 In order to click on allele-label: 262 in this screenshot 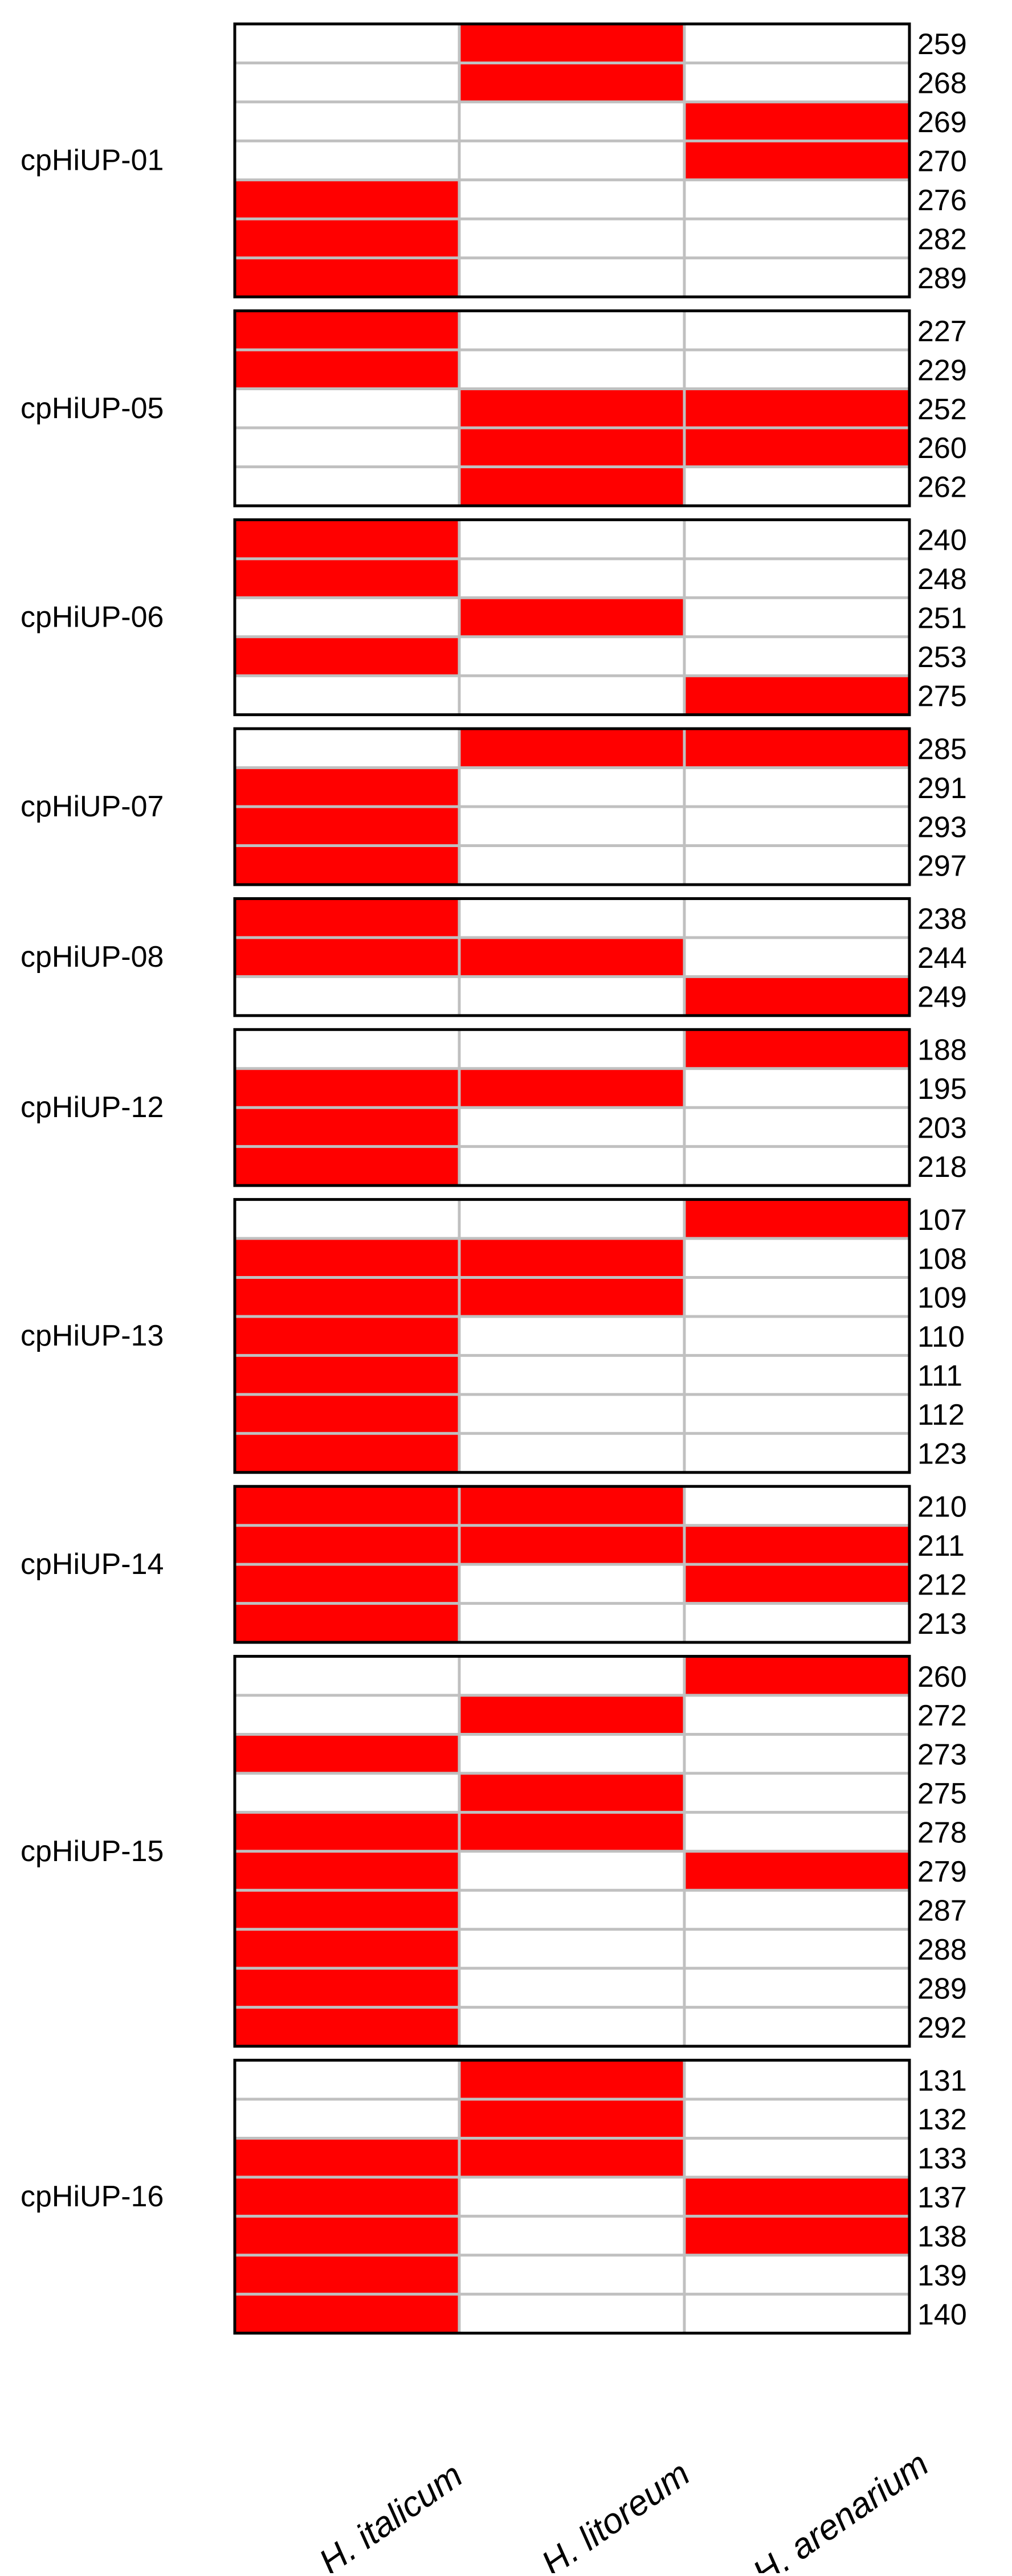, I will do `click(942, 487)`.